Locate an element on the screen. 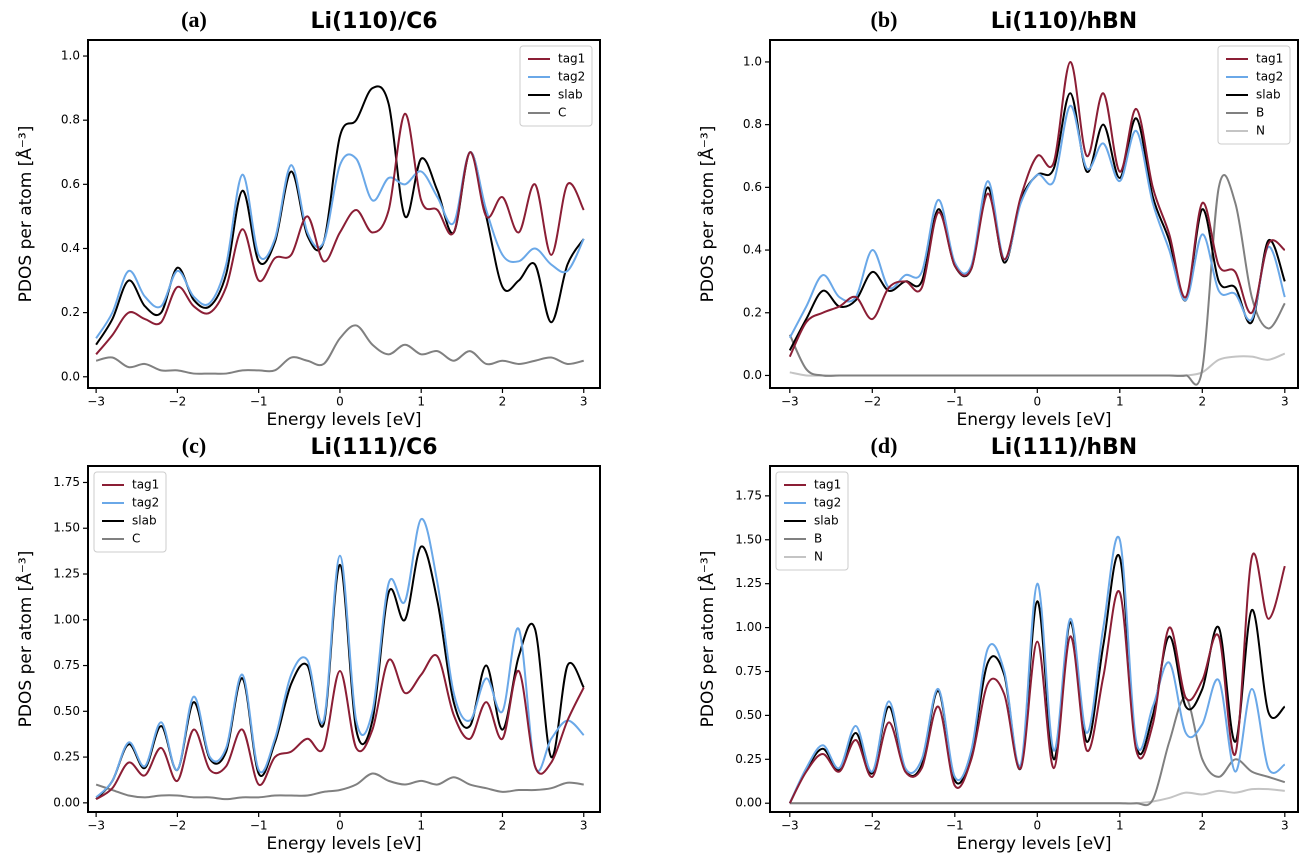  panel-label: (c) is located at coordinates (194, 445).